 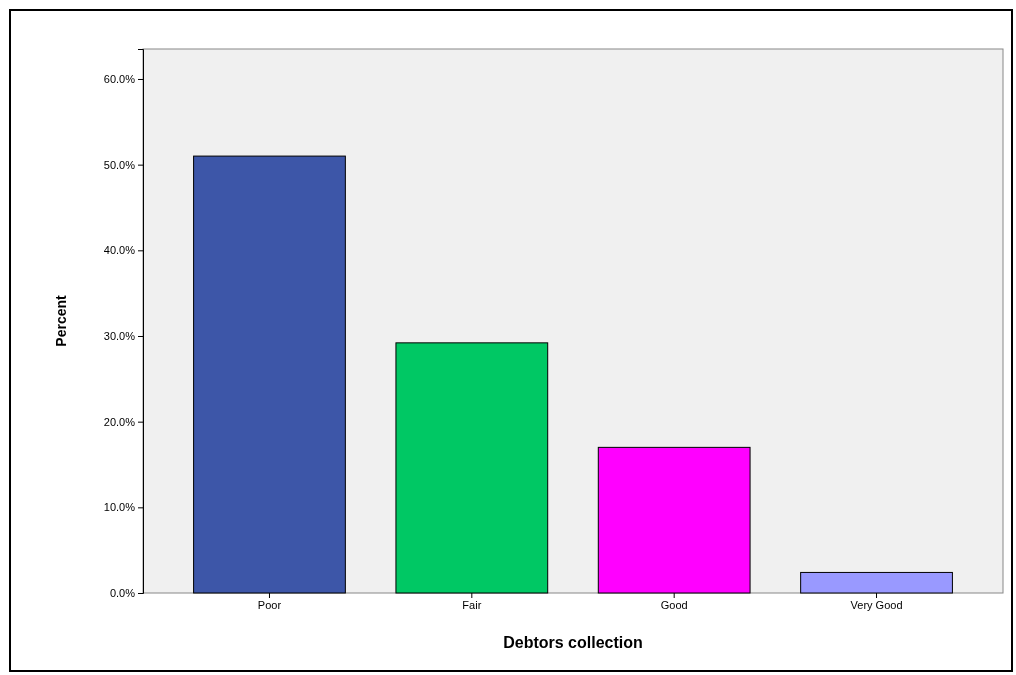 I want to click on y-tick-label: 0.0%, so click(x=122, y=593).